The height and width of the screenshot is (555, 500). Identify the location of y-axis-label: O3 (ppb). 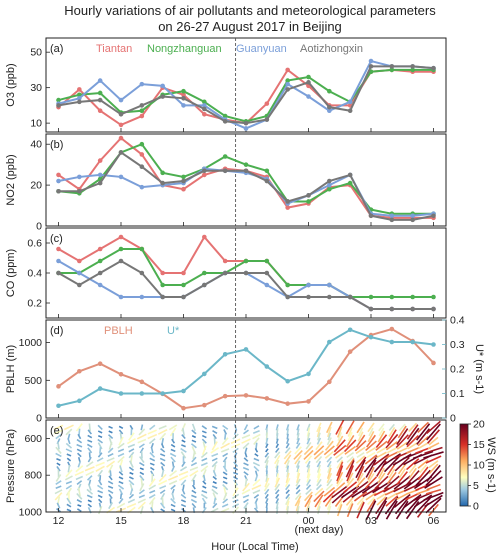
(11, 84).